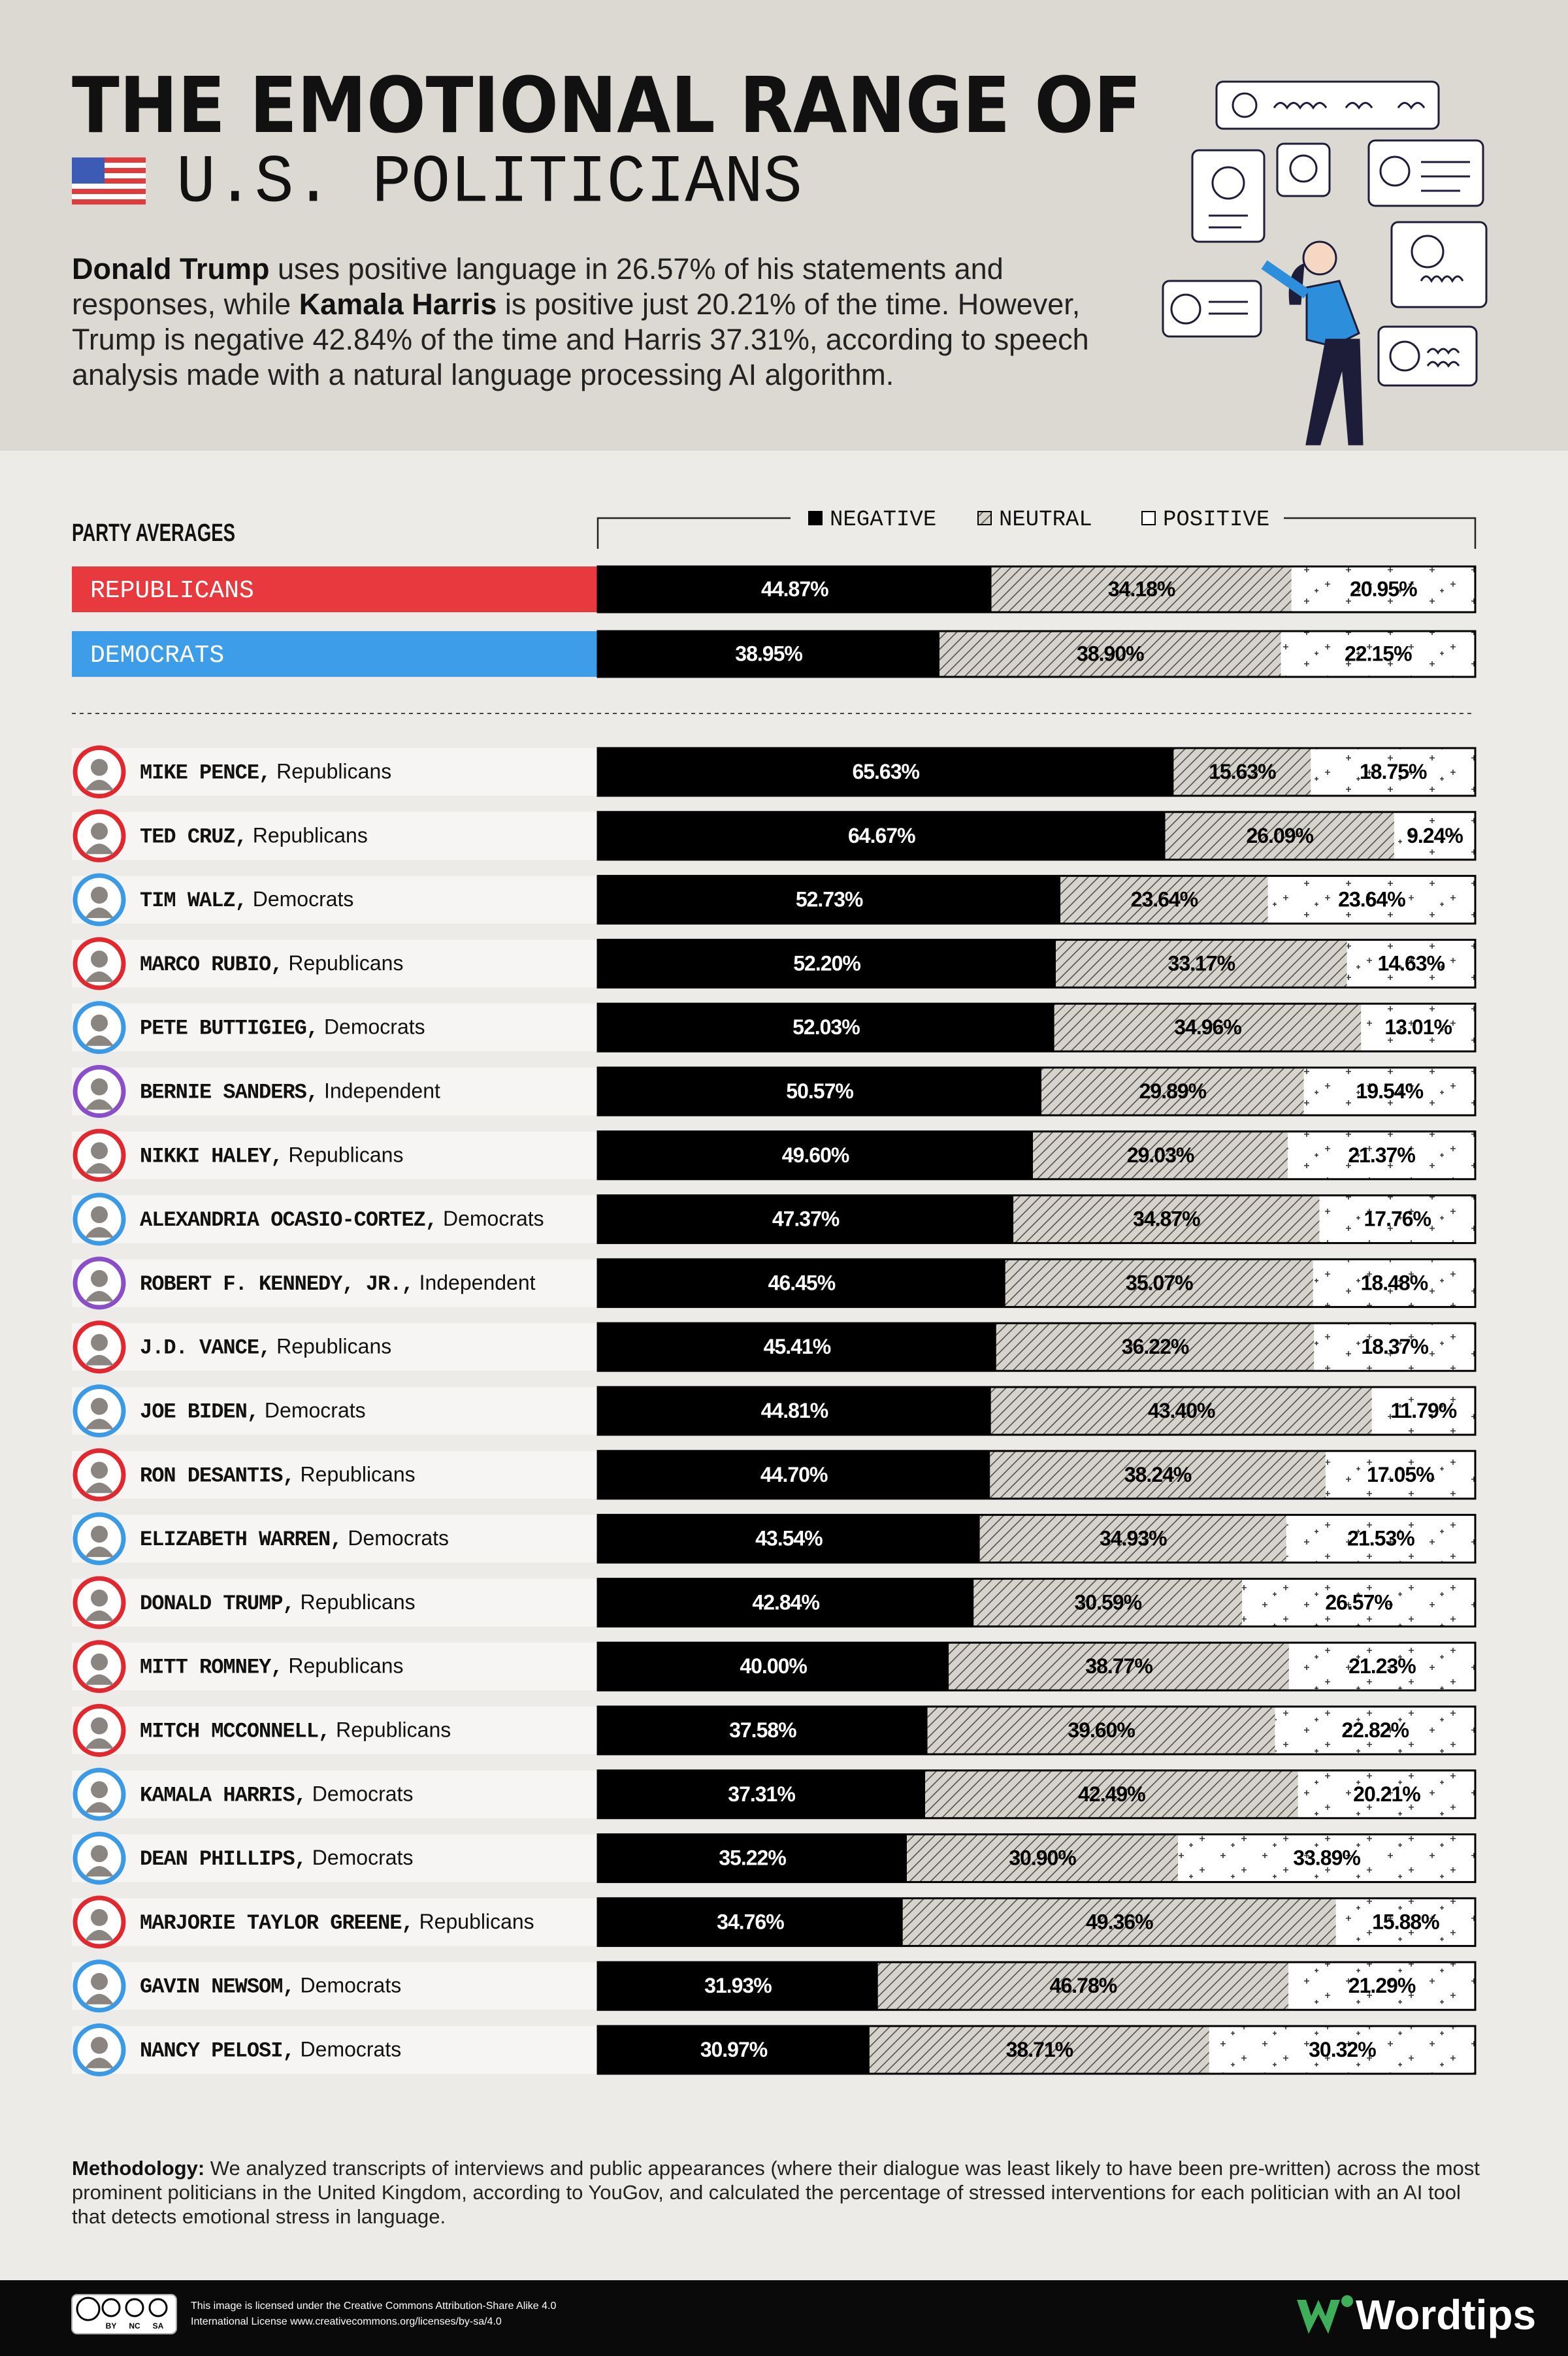 The width and height of the screenshot is (1568, 2356). What do you see at coordinates (1207, 1027) in the screenshot?
I see `value-label: 34.96%` at bounding box center [1207, 1027].